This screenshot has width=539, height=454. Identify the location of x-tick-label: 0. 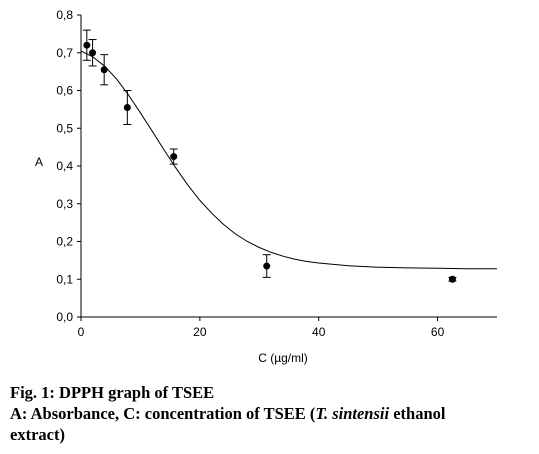
(81, 332).